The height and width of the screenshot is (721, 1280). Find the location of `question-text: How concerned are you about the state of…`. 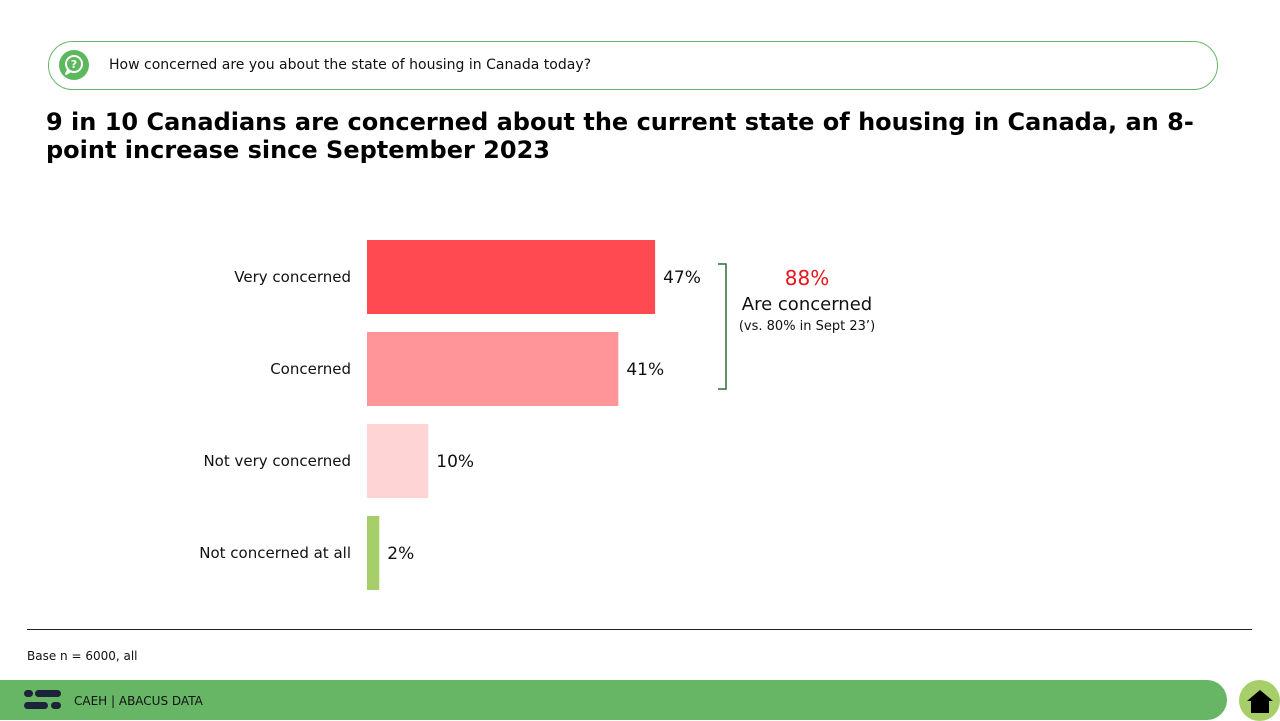

question-text: How concerned are you about the state of… is located at coordinates (350, 65).